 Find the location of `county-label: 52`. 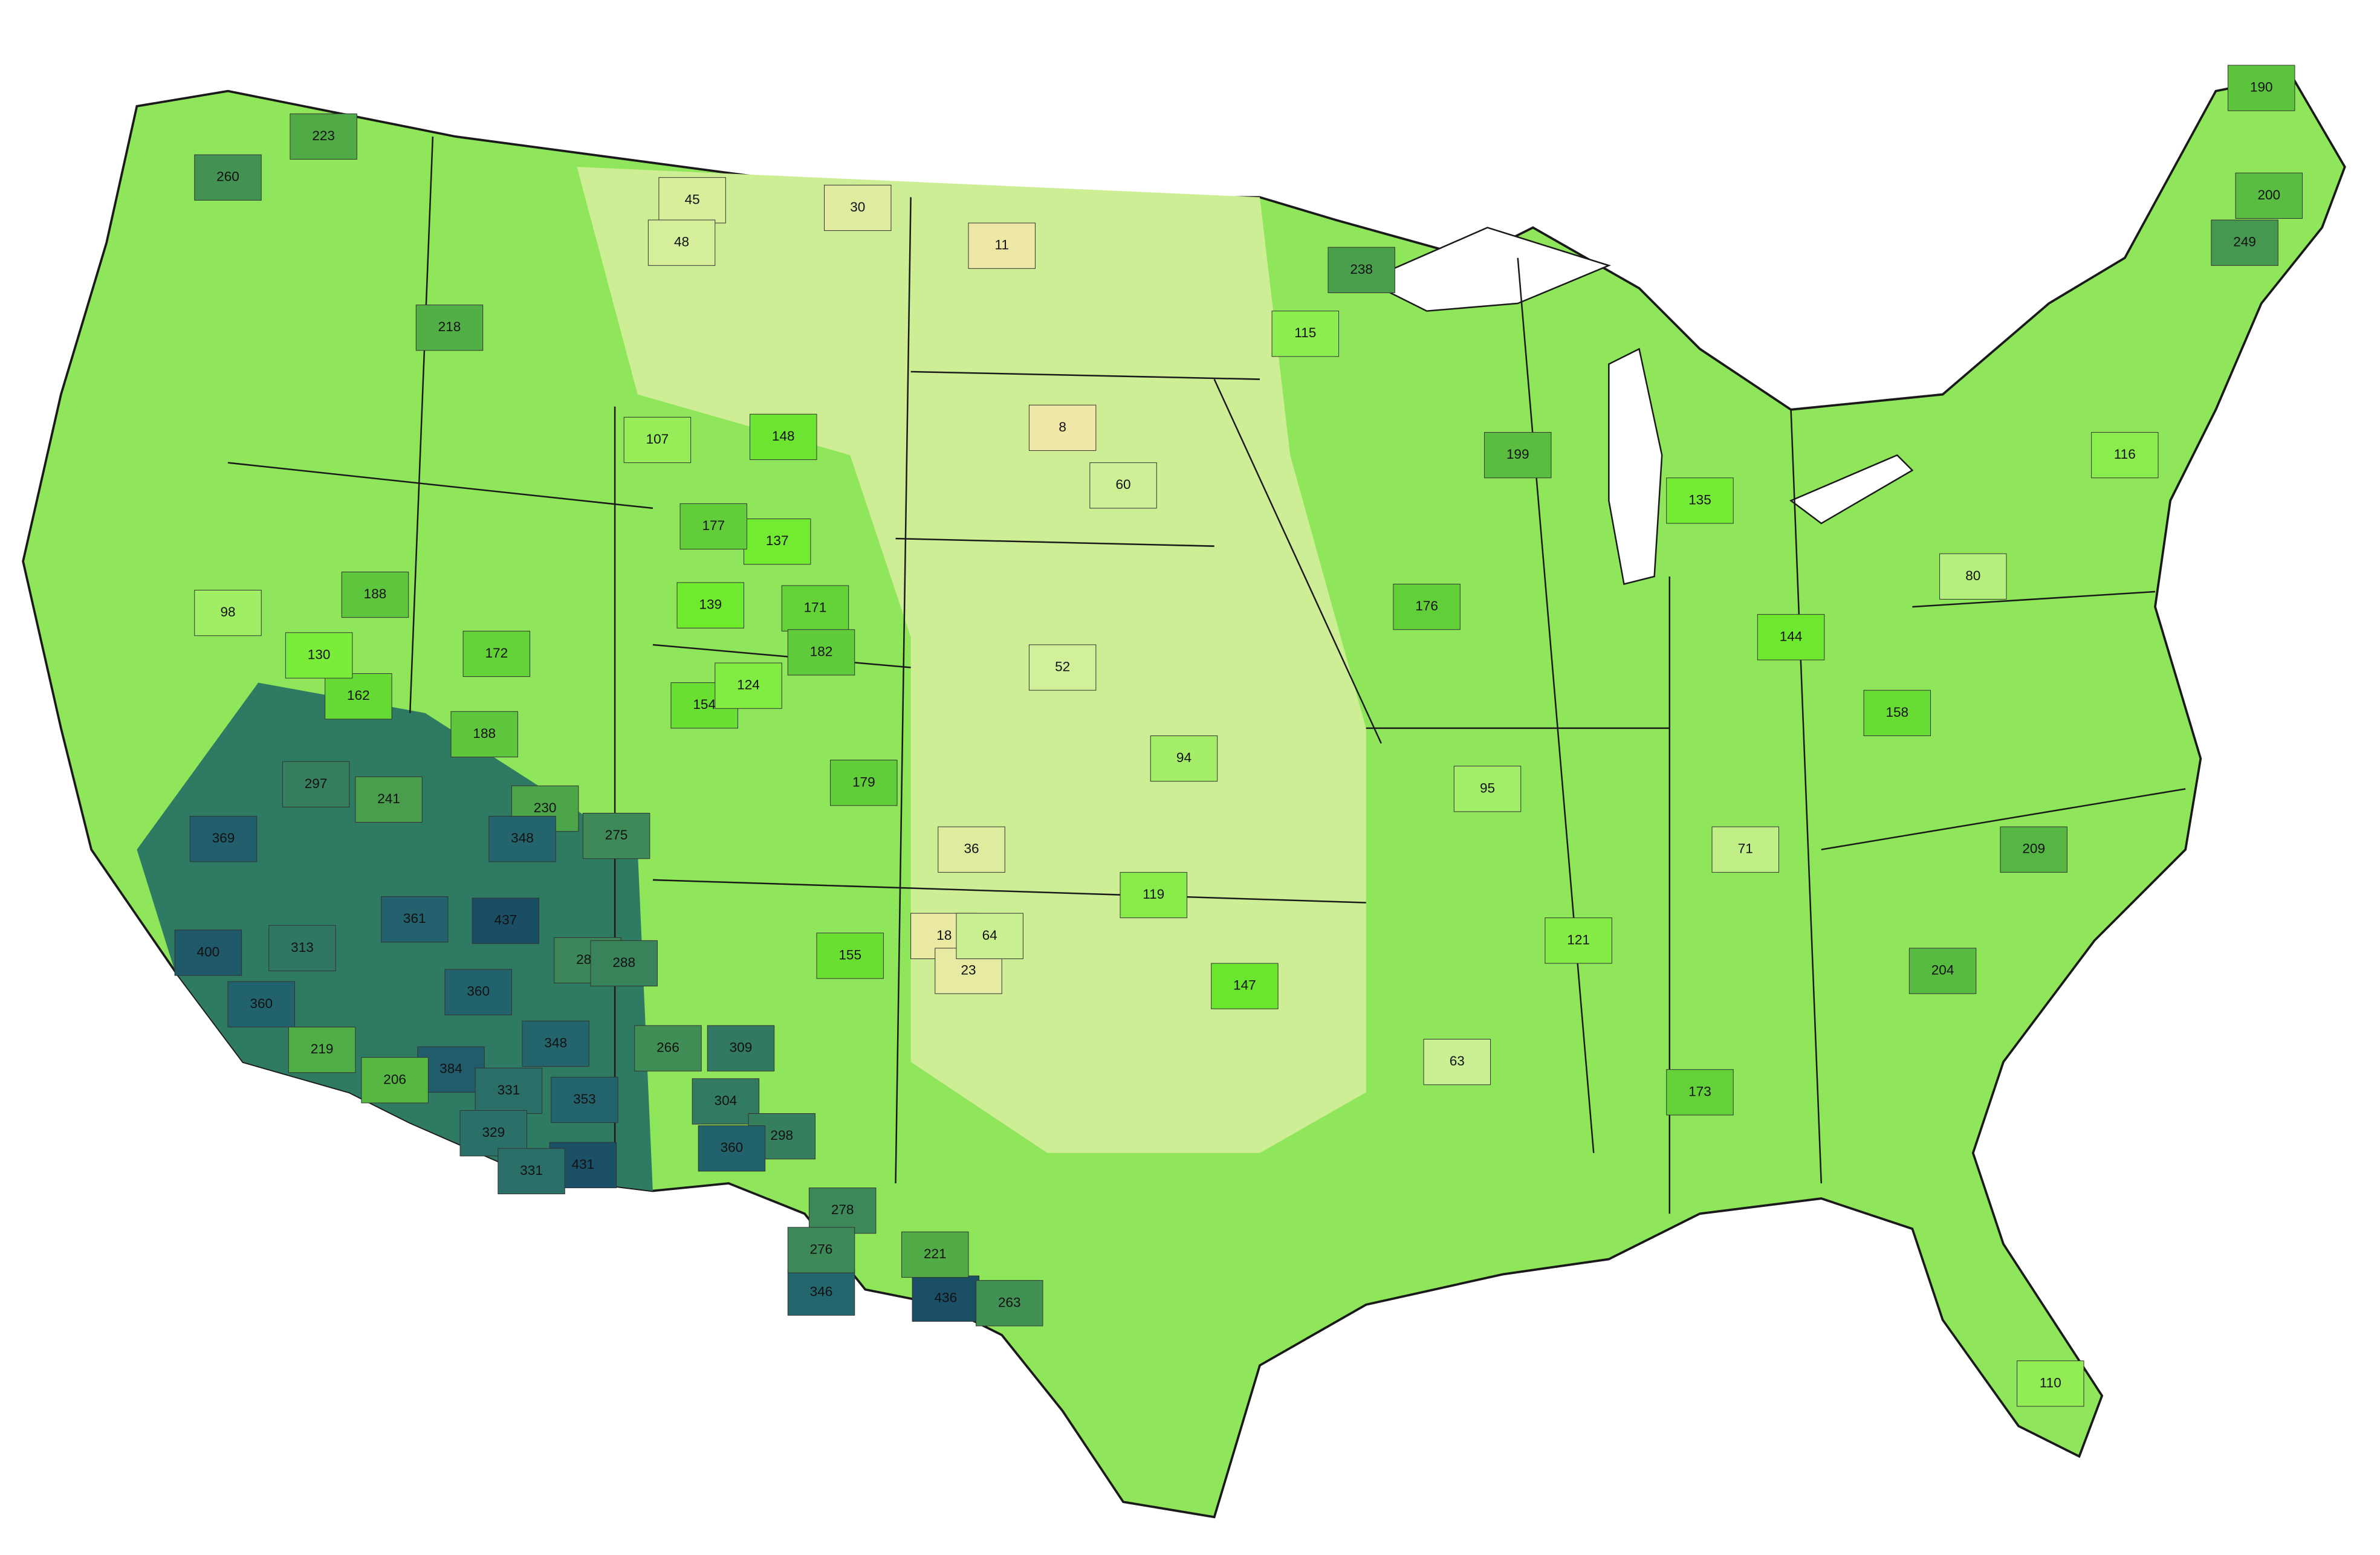

county-label: 52 is located at coordinates (1062, 666).